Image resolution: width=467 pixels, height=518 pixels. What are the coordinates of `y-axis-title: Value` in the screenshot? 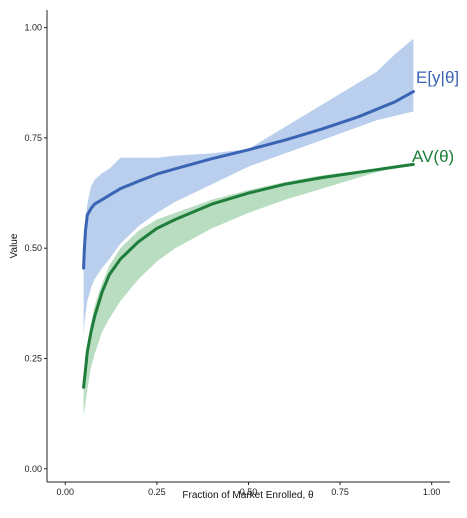 It's located at (14, 245).